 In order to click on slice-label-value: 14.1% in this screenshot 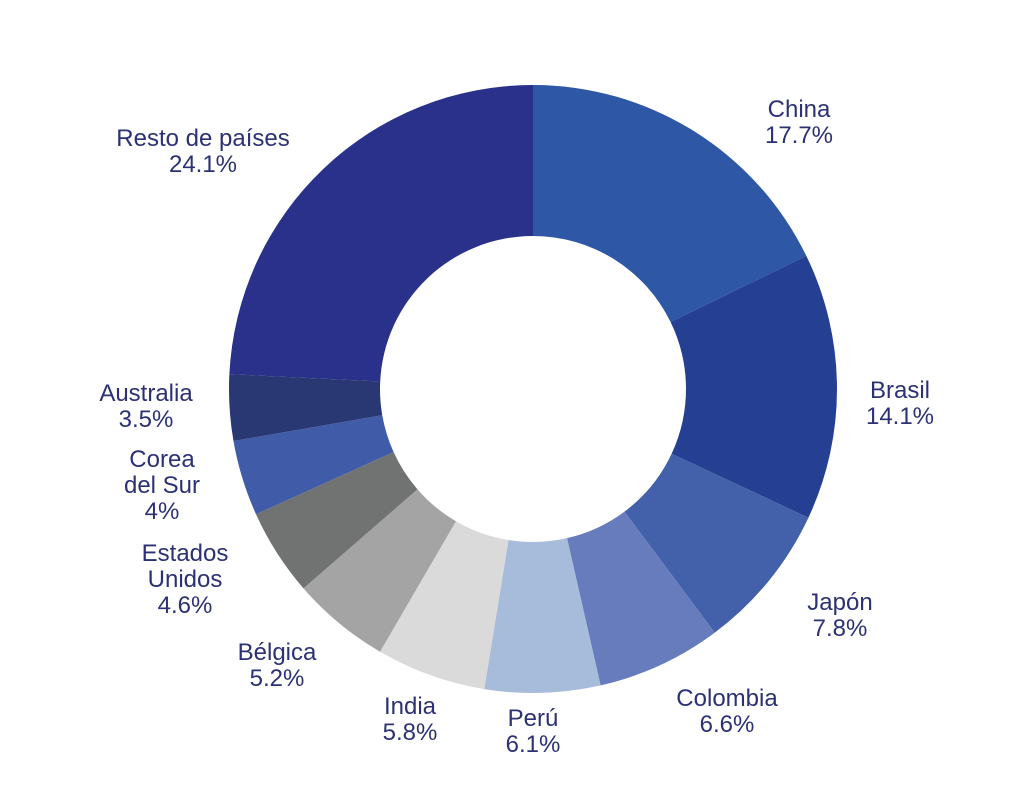, I will do `click(900, 416)`.